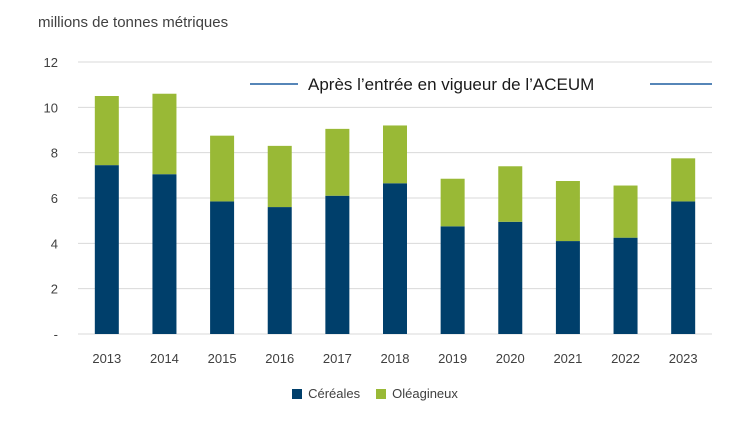 This screenshot has height=422, width=750. What do you see at coordinates (567, 287) in the screenshot?
I see `bar-cereales-2021` at bounding box center [567, 287].